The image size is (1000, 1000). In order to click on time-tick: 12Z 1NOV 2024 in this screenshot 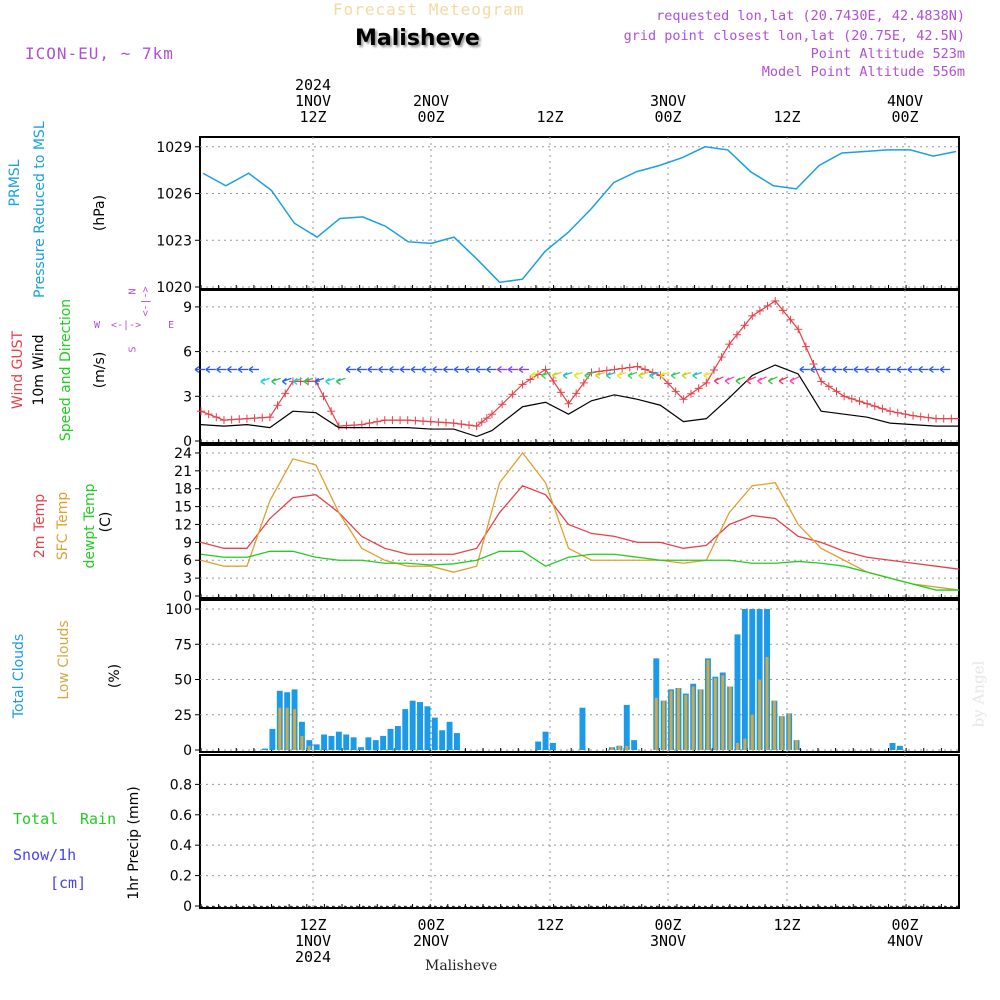, I will do `click(313, 941)`.